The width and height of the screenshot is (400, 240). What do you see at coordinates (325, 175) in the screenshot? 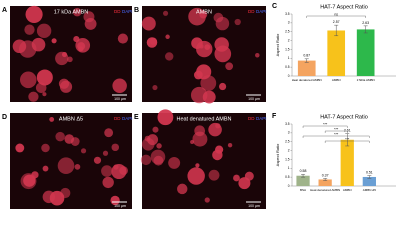
I see `value-label: 0.37` at bounding box center [325, 175].